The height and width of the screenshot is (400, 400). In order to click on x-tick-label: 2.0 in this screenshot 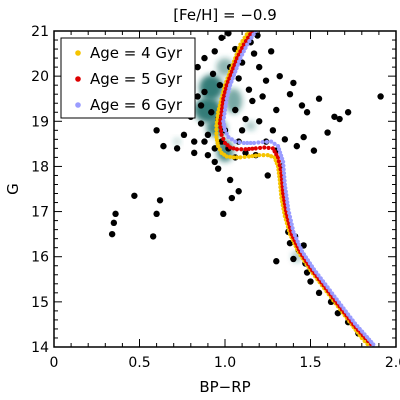, I will do `click(392, 363)`.